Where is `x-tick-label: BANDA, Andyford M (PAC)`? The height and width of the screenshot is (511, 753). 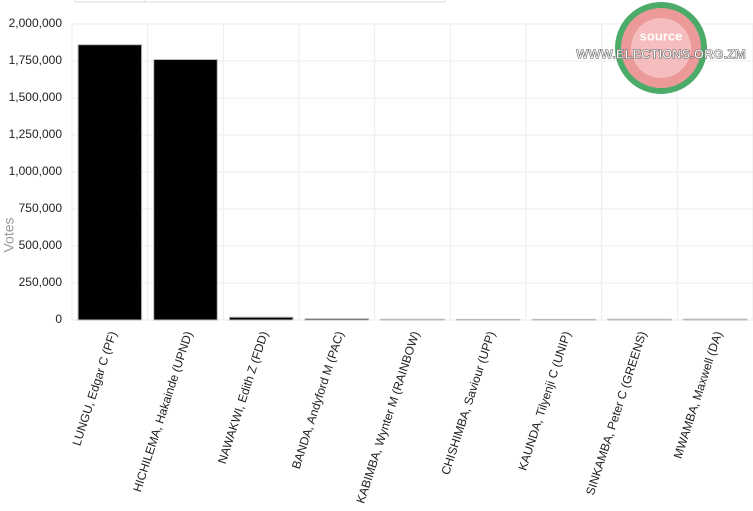
x-tick-label: BANDA, Andyford M (PAC) is located at coordinates (318, 400).